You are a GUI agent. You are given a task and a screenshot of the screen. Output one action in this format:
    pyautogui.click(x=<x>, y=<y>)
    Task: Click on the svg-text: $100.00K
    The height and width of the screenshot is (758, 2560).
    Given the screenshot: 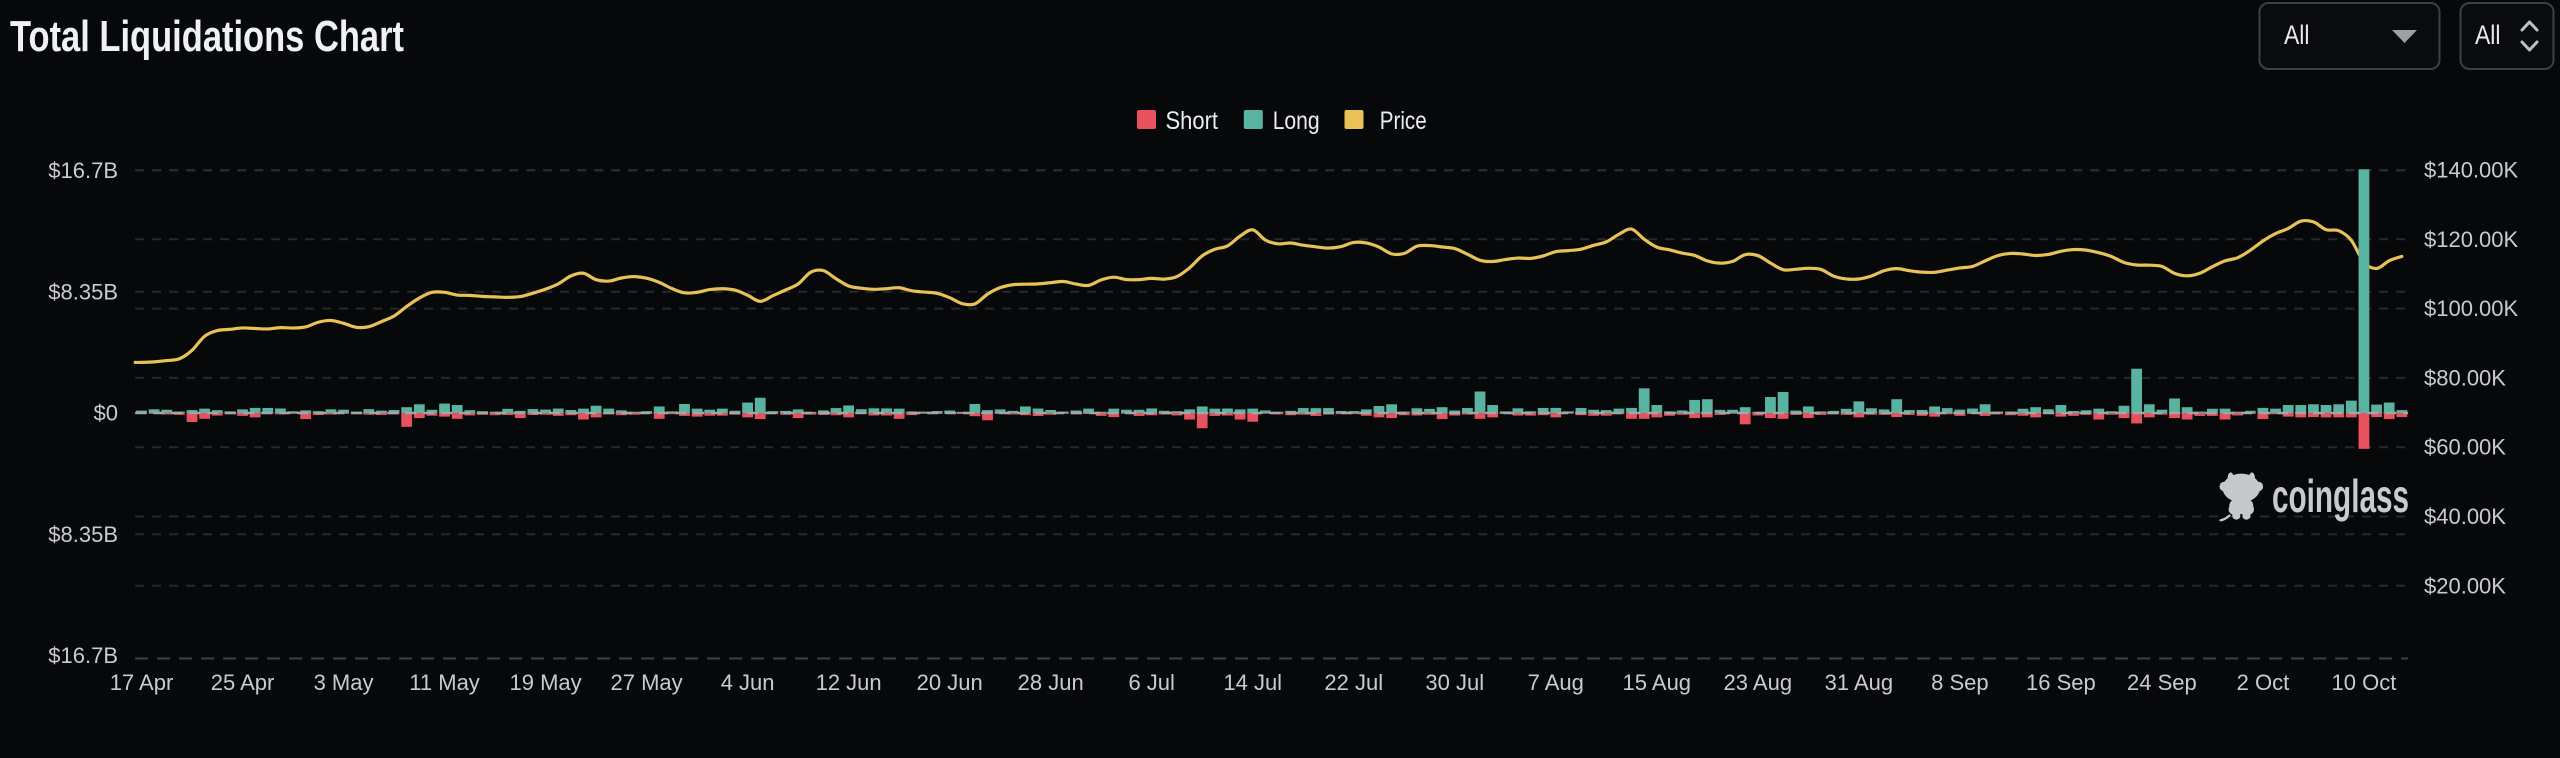 What is the action you would take?
    pyautogui.click(x=2471, y=308)
    